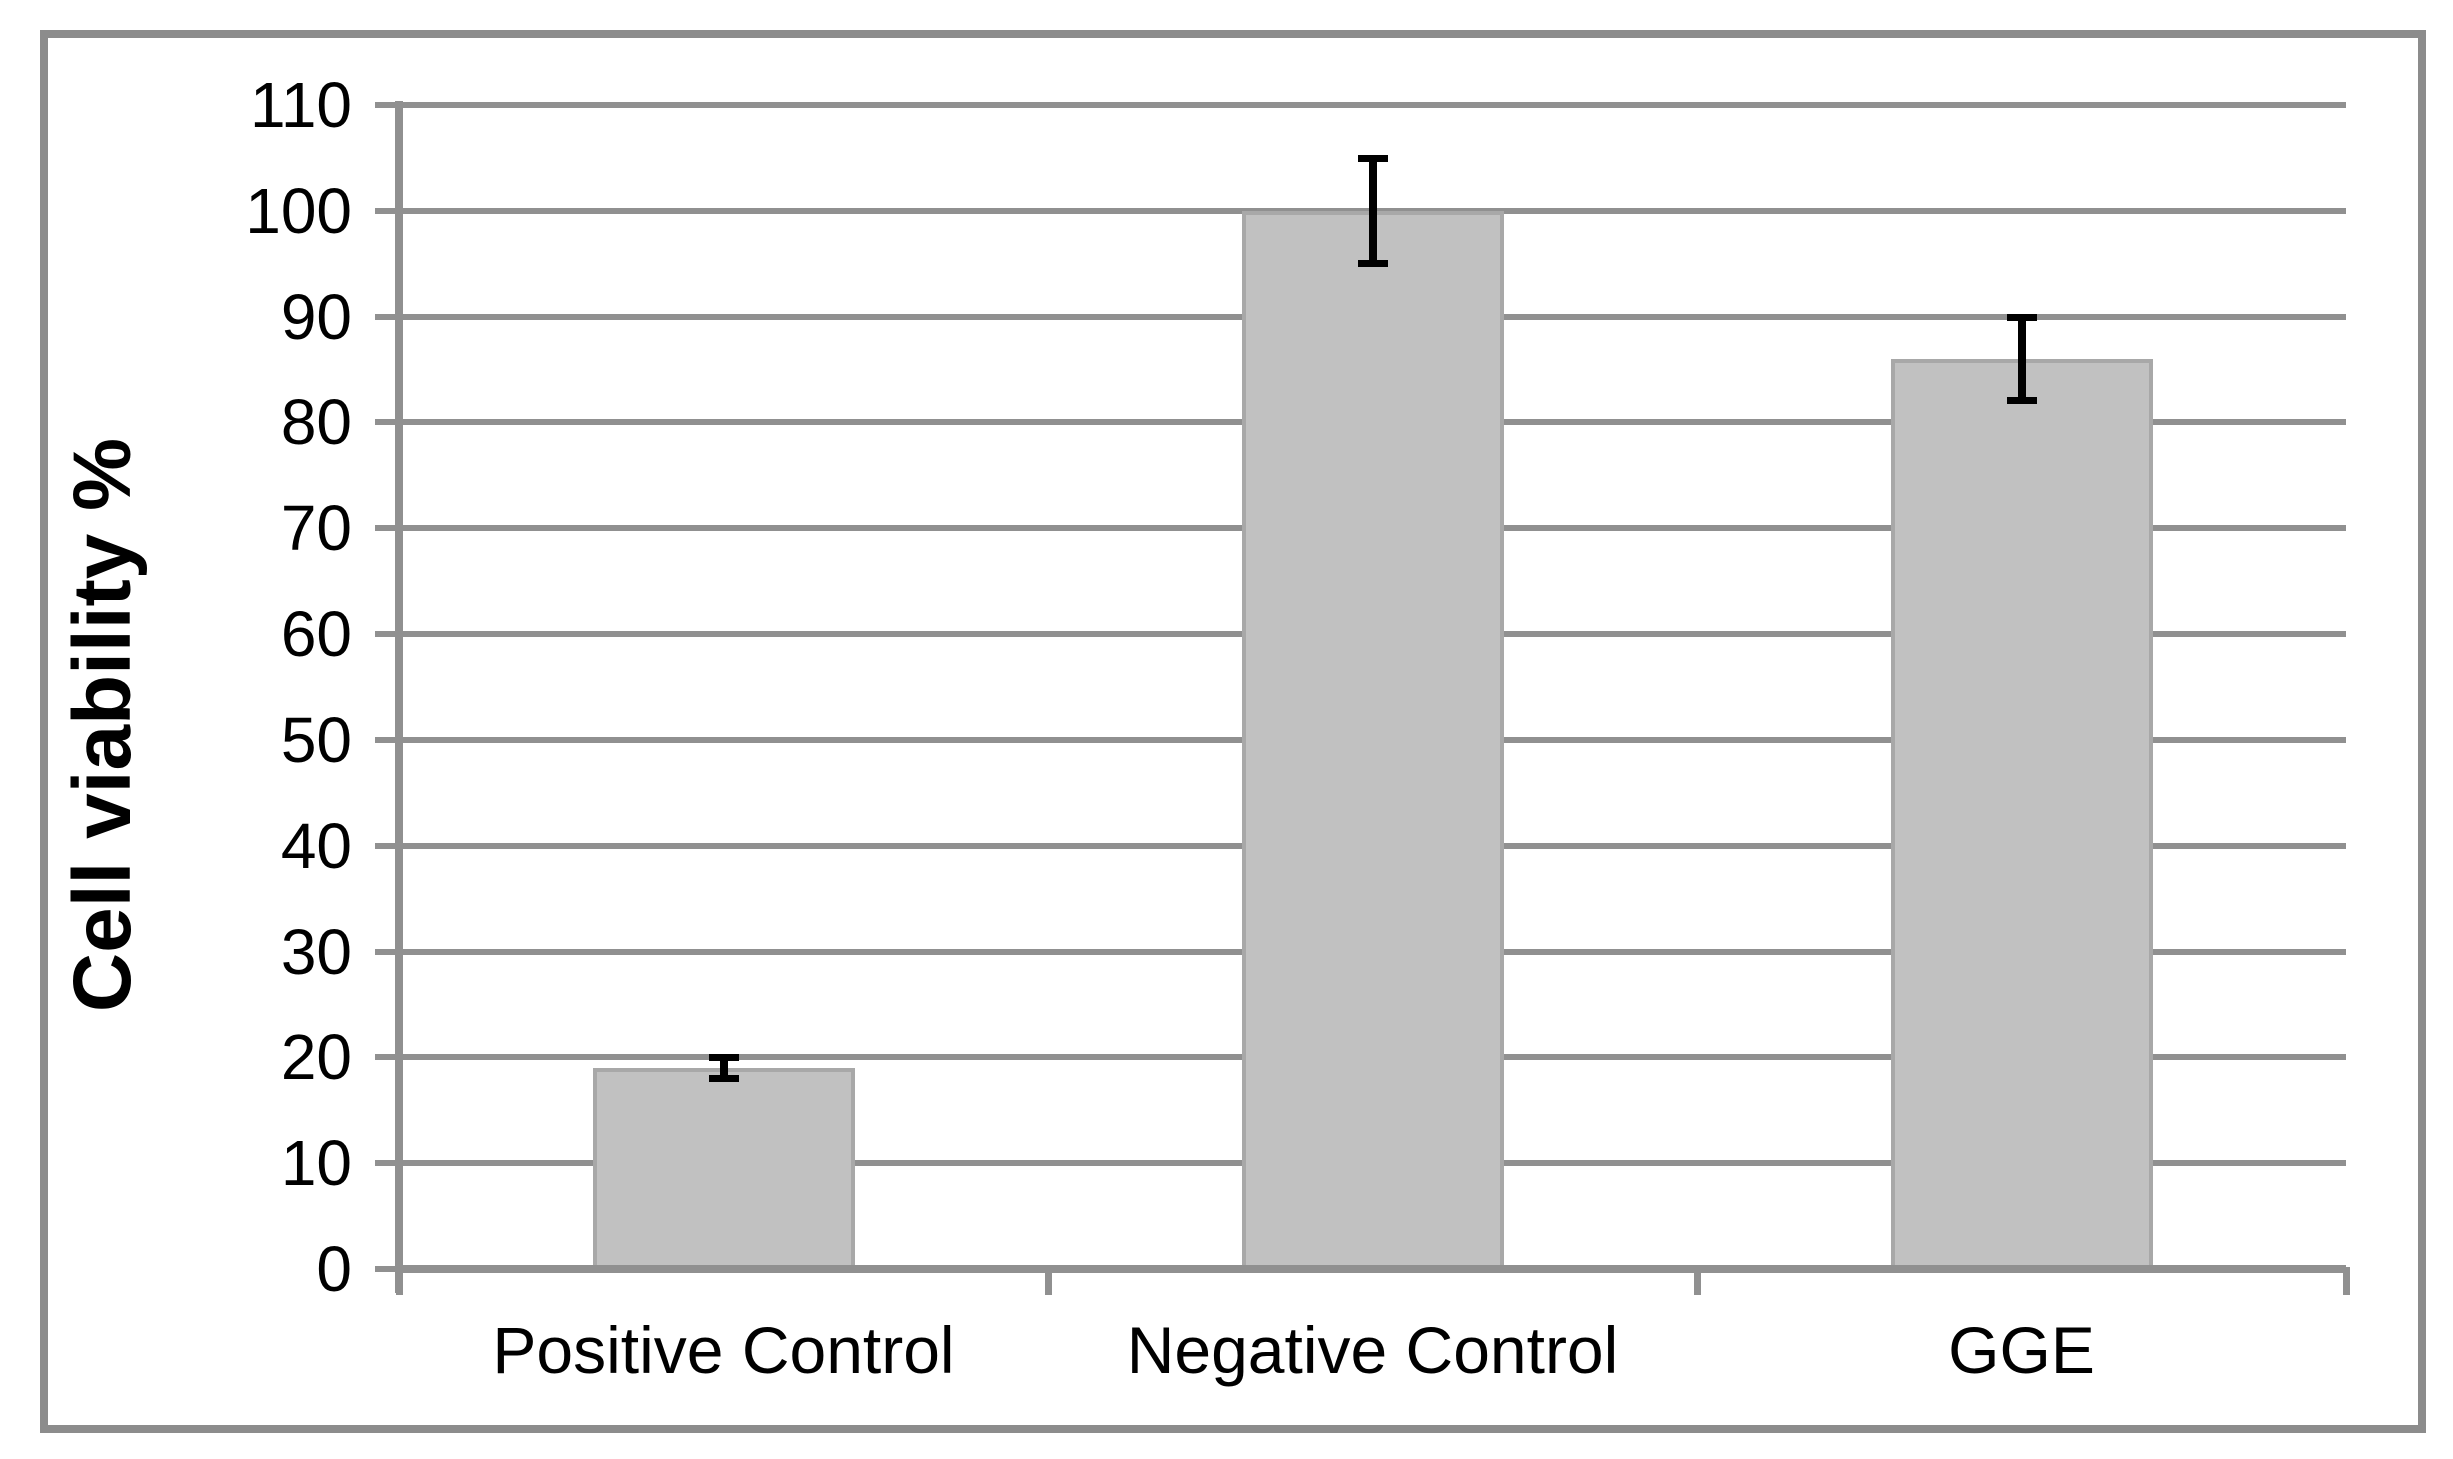 The width and height of the screenshot is (2453, 1459). What do you see at coordinates (316, 845) in the screenshot?
I see `y-tick-label: 40` at bounding box center [316, 845].